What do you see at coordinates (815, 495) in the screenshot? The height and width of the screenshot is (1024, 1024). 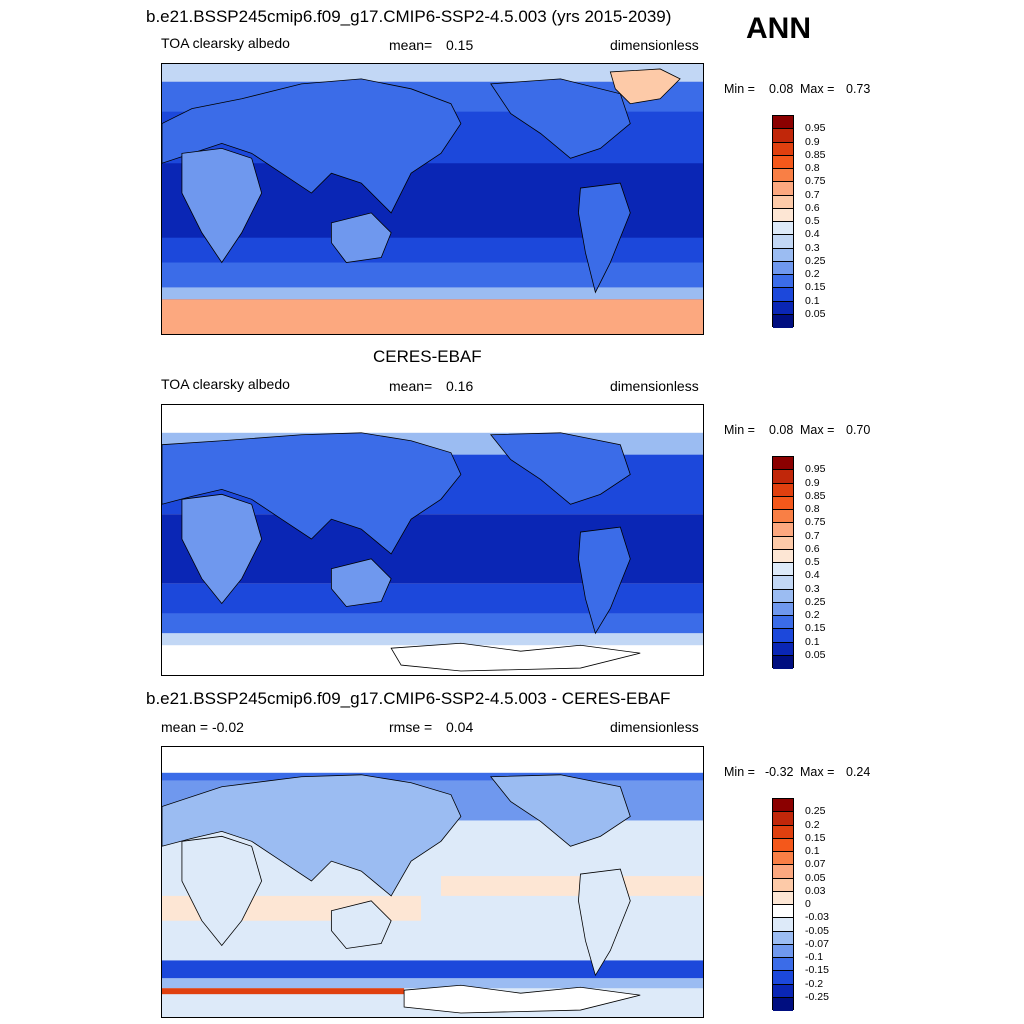 I see `colorbar-tick-label: 0.85` at bounding box center [815, 495].